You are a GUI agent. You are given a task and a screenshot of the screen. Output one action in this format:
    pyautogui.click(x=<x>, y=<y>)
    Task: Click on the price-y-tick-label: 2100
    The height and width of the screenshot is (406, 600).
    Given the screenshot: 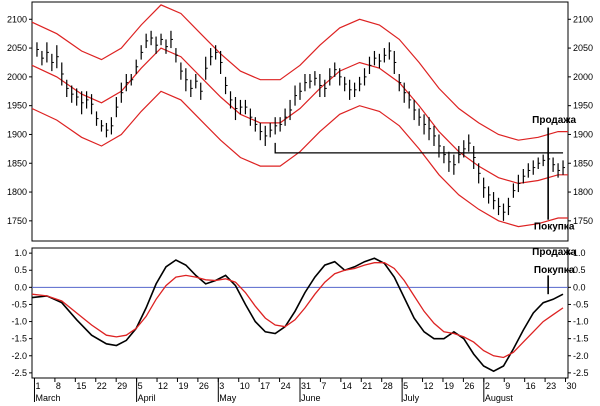 What is the action you would take?
    pyautogui.click(x=17, y=19)
    